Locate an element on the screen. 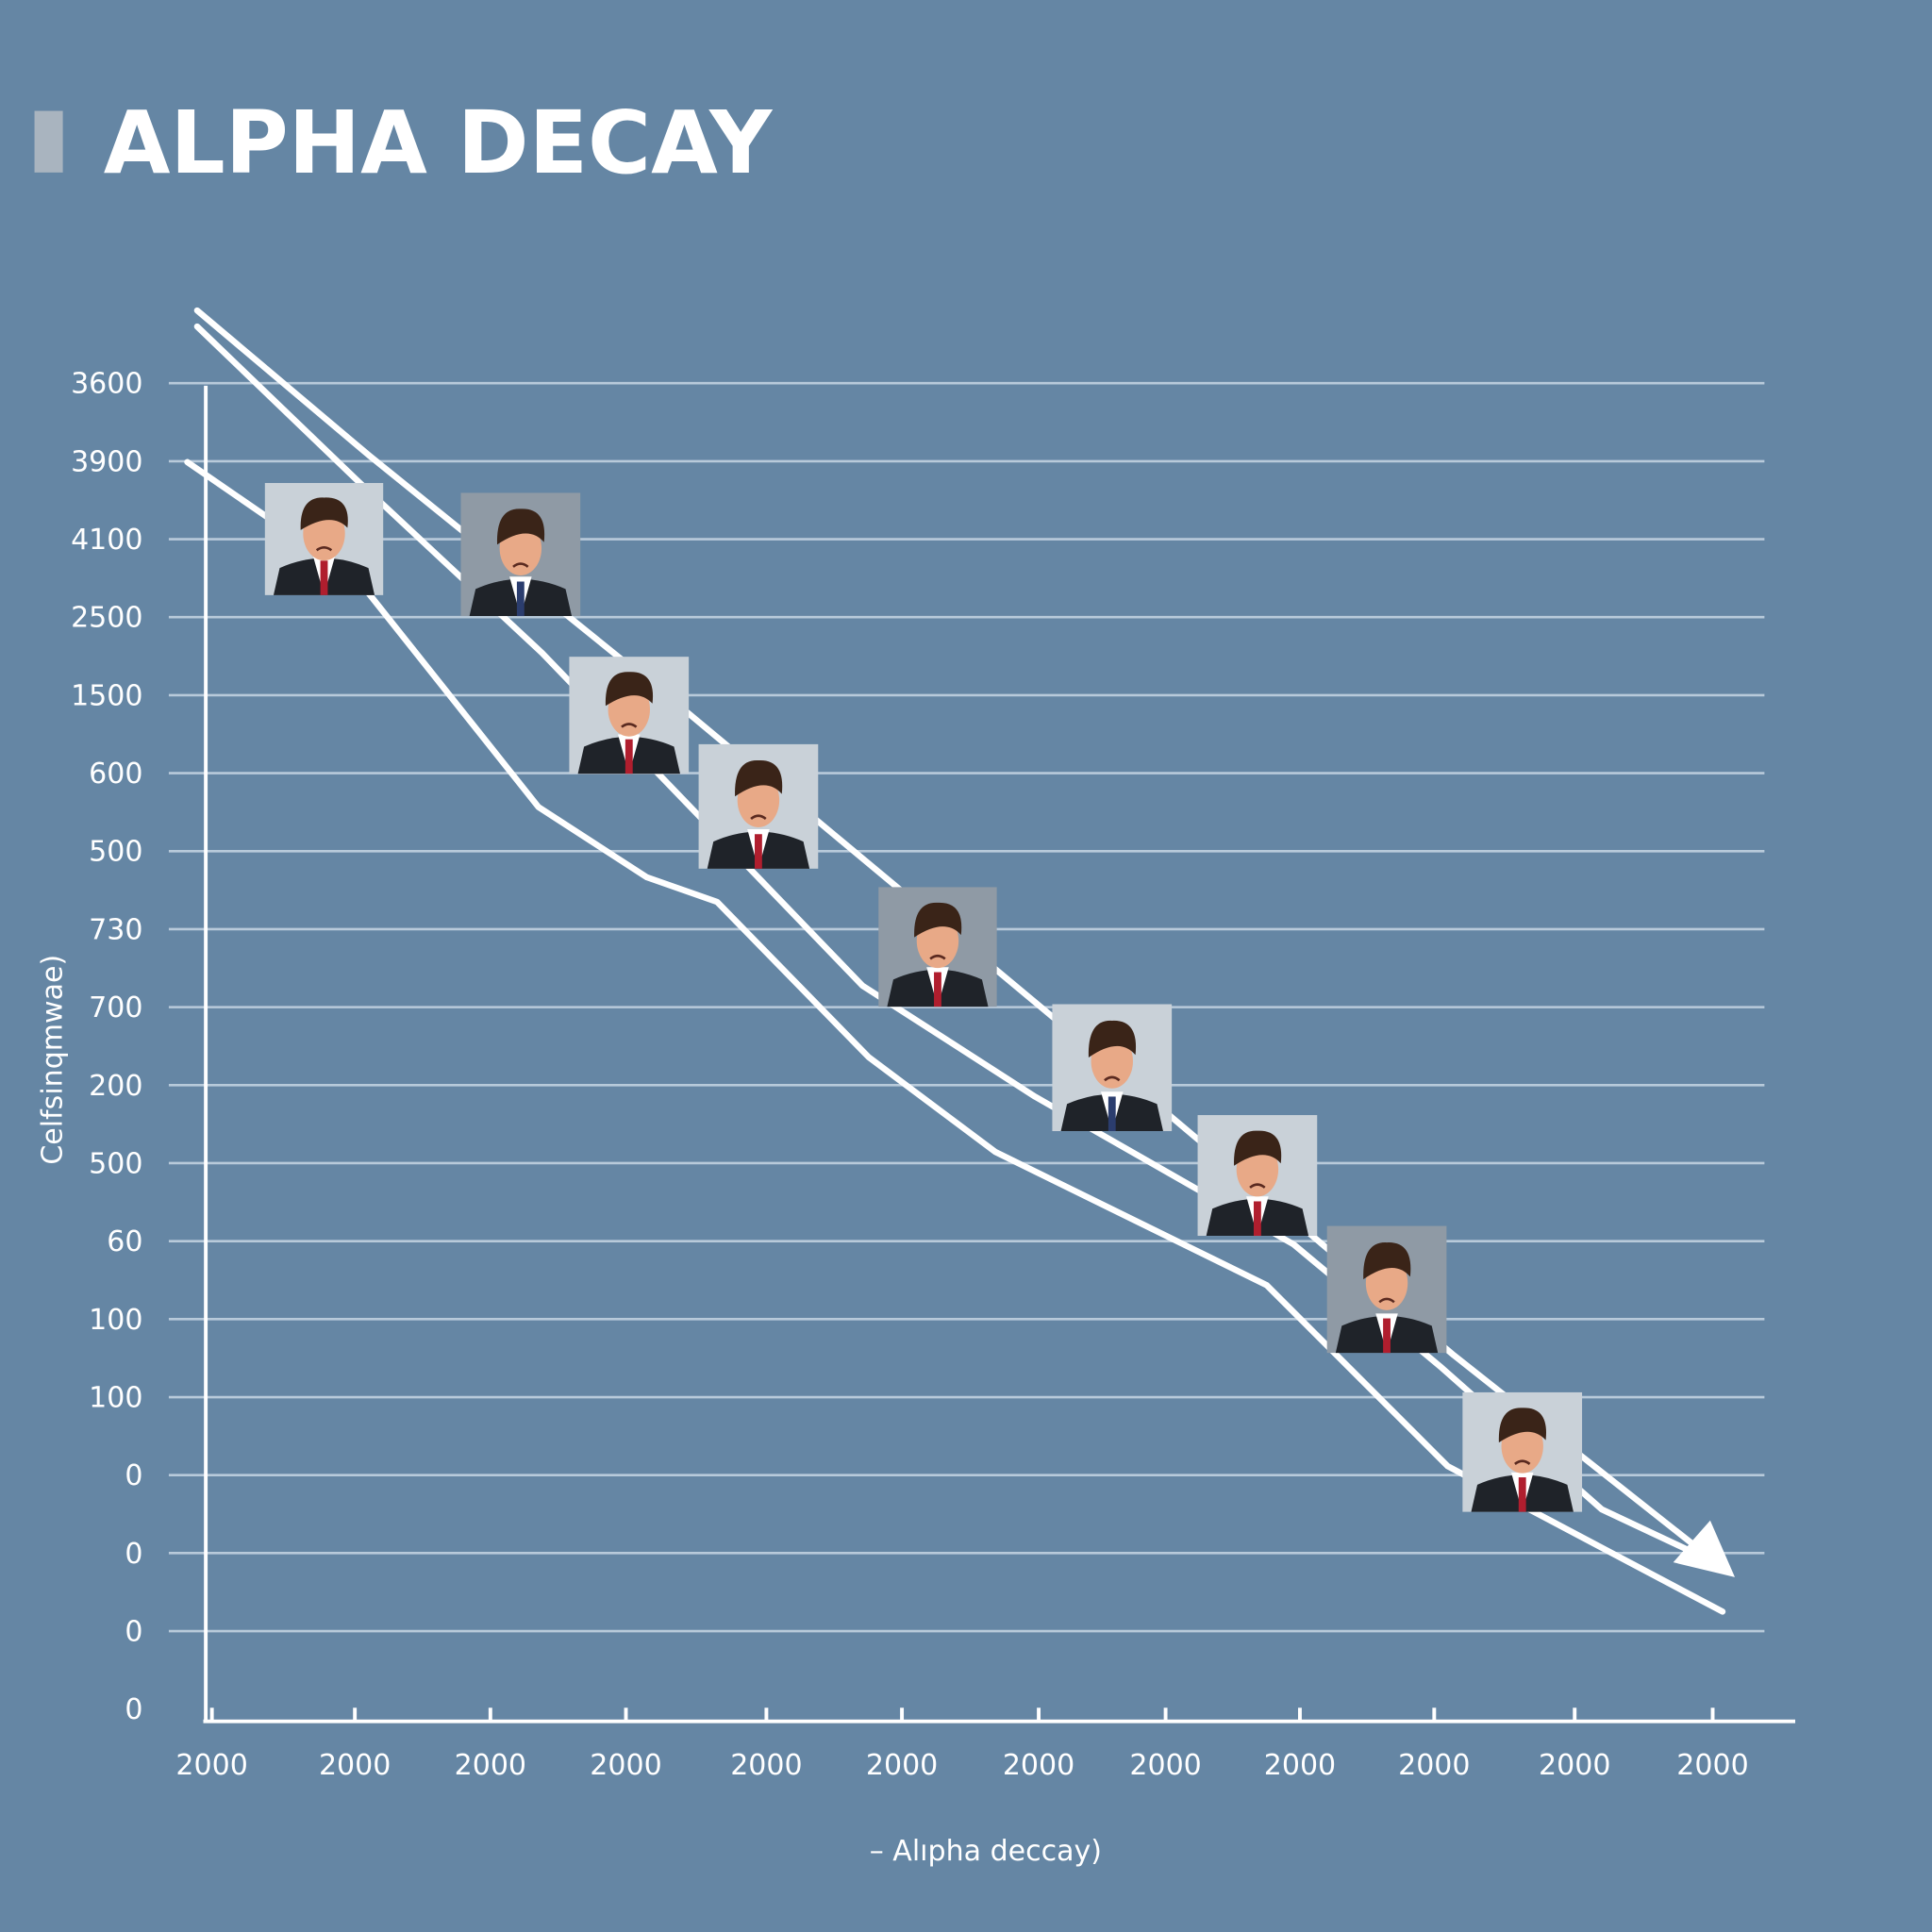 This screenshot has width=1932, height=1932. y-tick-label: 2500 is located at coordinates (107, 618).